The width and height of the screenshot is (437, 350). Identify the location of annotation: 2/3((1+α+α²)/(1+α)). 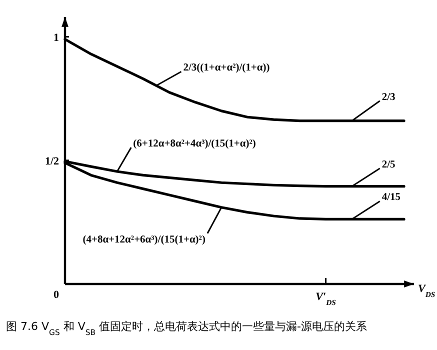
(226, 68).